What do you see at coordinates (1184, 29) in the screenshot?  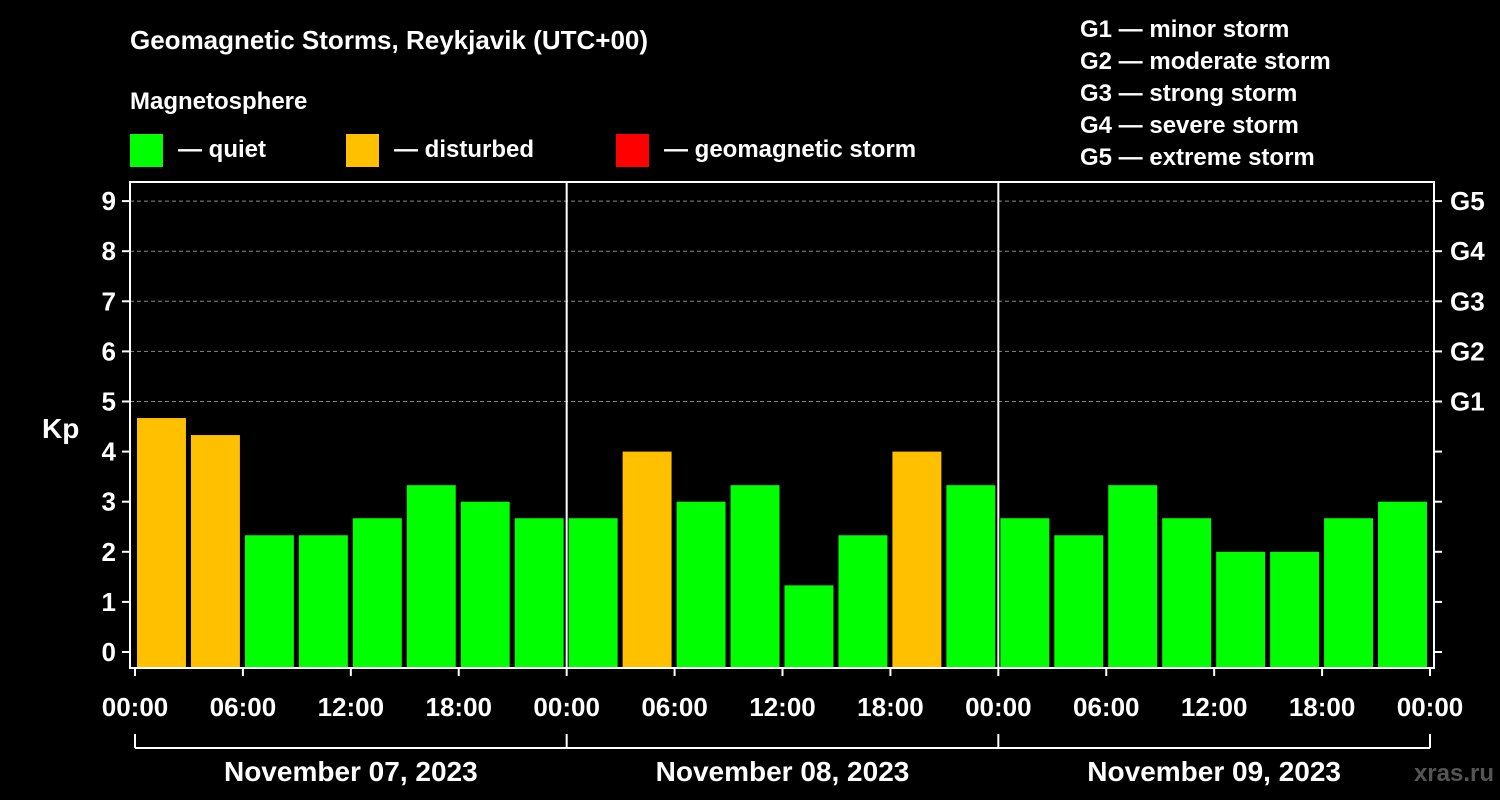 I see `storm-scale-g1: G1 — minor storm` at bounding box center [1184, 29].